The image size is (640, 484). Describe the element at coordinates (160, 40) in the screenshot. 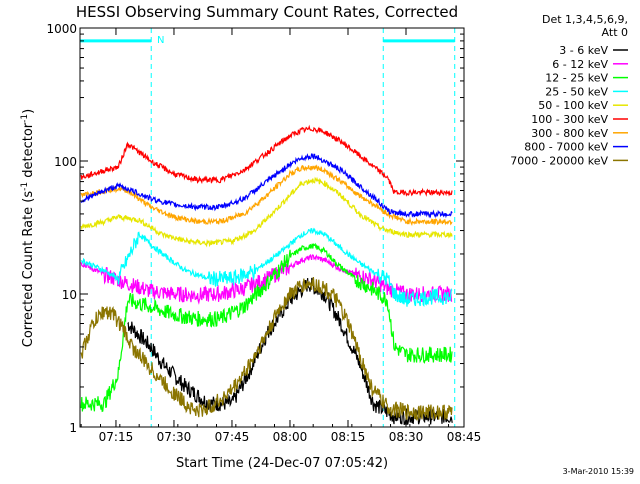

I see `night-flag-label: N` at that location.